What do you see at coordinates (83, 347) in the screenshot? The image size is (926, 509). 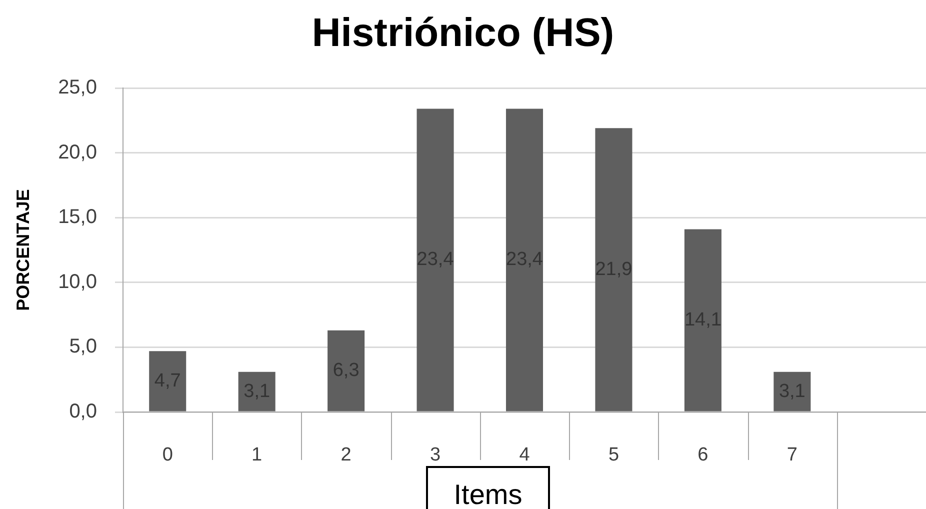 I see `y-tick-label: 5,0` at bounding box center [83, 347].